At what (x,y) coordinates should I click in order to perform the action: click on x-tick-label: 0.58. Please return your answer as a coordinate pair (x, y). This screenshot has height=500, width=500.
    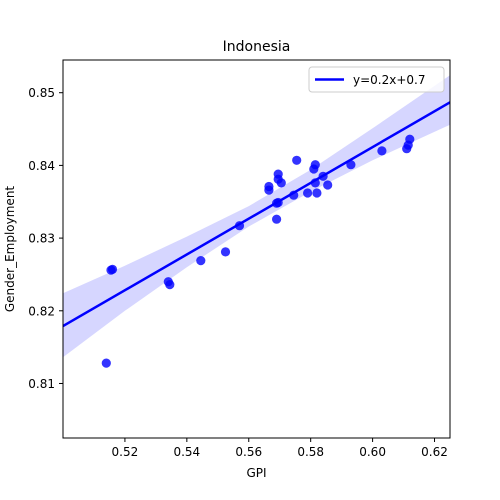
    Looking at the image, I should click on (310, 452).